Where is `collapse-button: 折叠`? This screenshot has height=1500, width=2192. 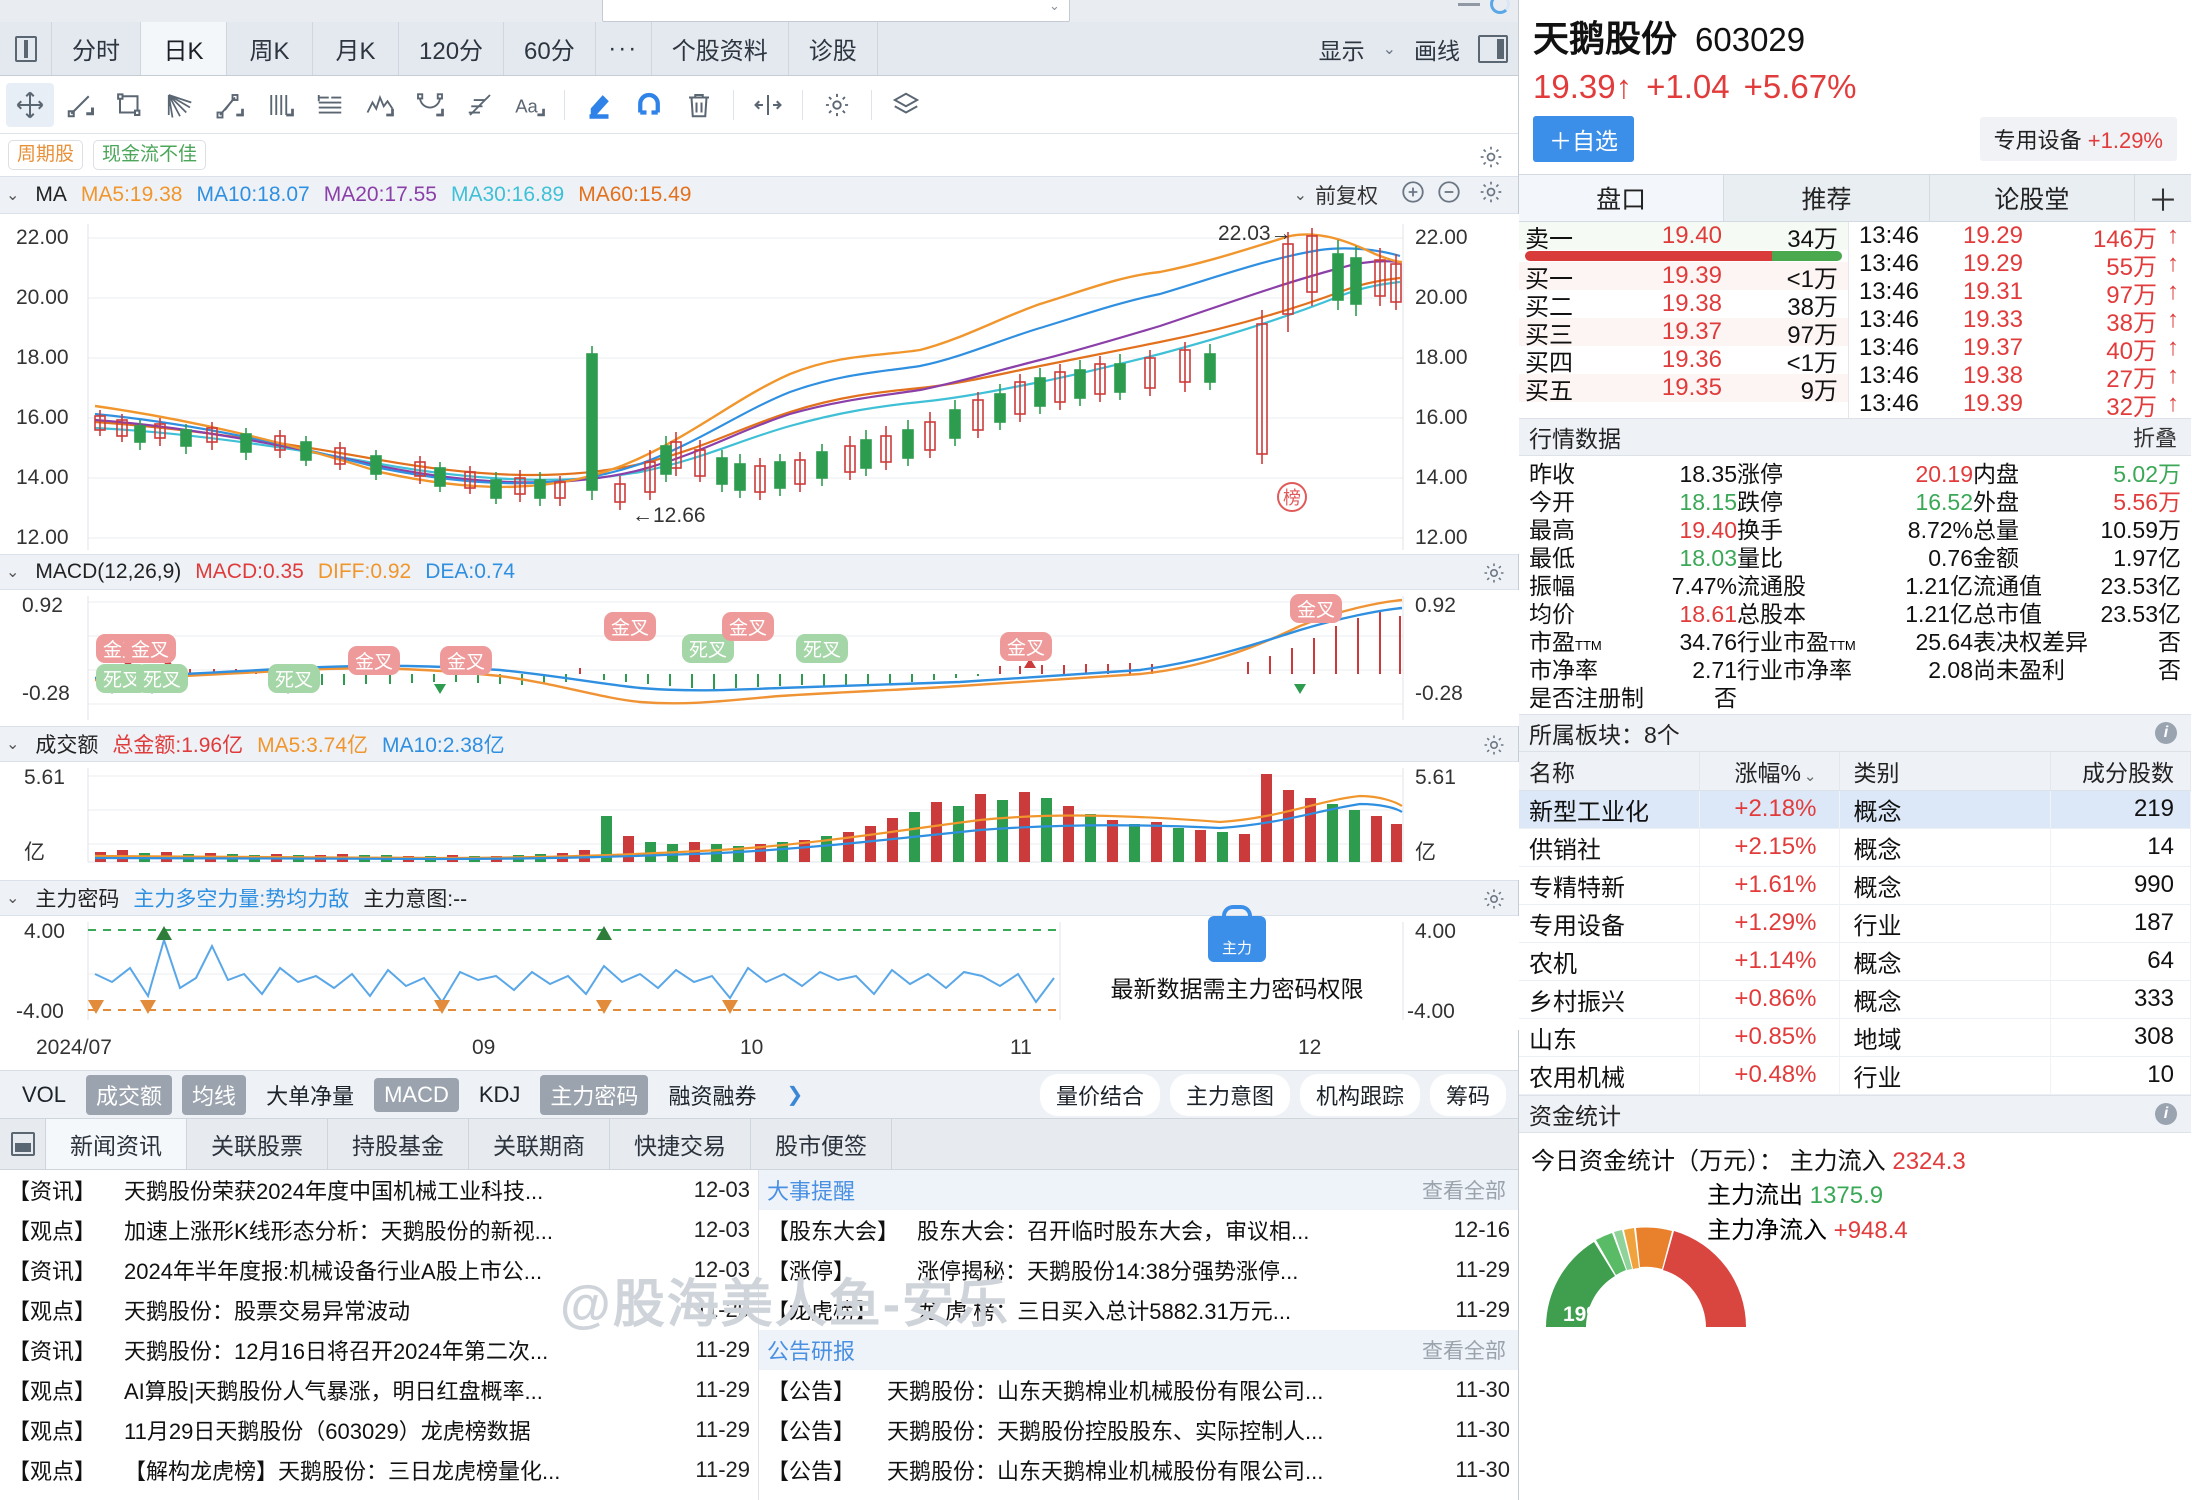
collapse-button: 折叠 is located at coordinates (2154, 438).